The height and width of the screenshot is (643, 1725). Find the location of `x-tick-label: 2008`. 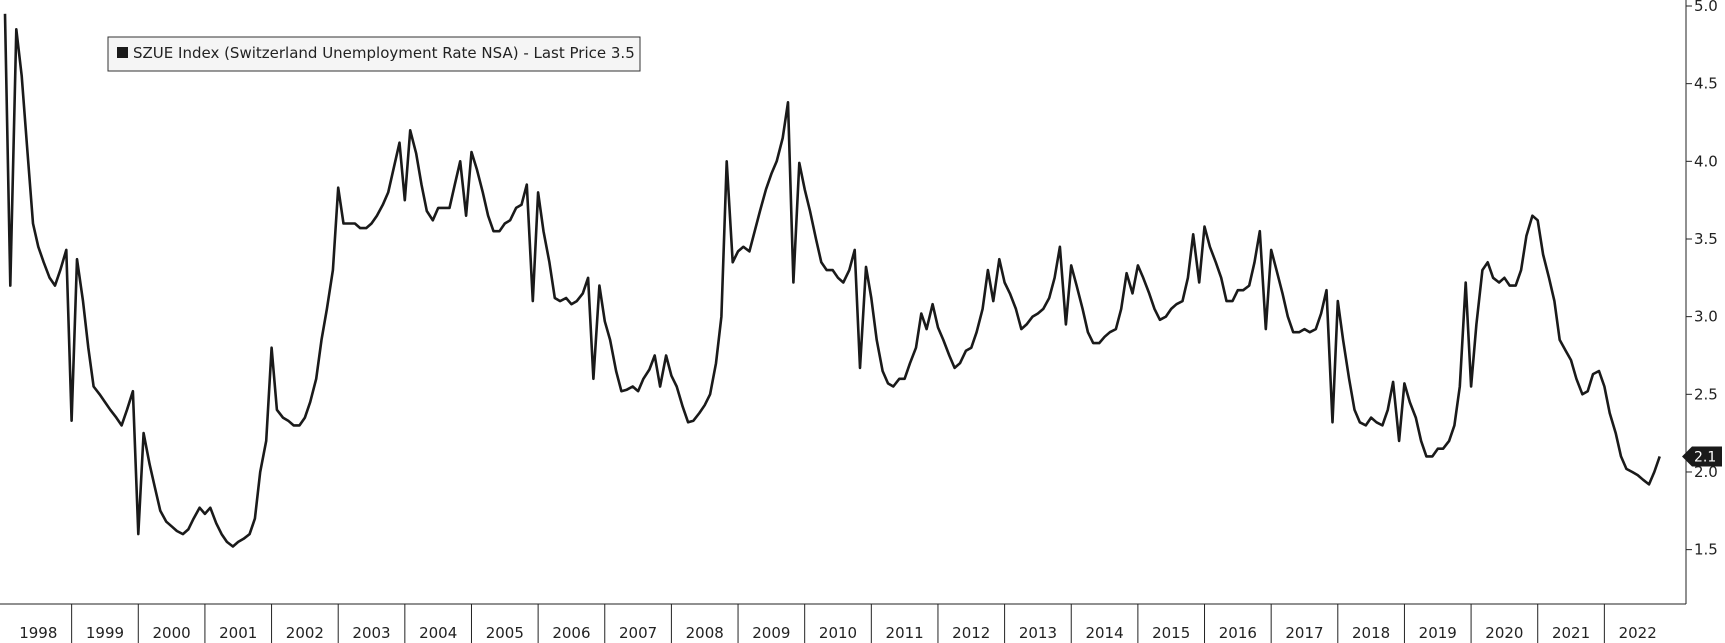

x-tick-label: 2008 is located at coordinates (705, 633).